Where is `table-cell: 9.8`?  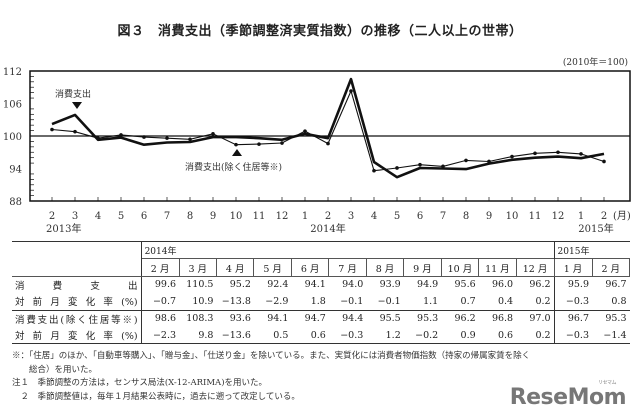
table-cell: 9.8 is located at coordinates (198, 335).